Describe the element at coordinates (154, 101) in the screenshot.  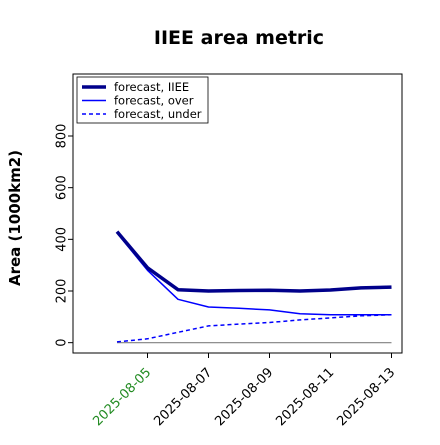
I see `legend-label: forecast, over` at that location.